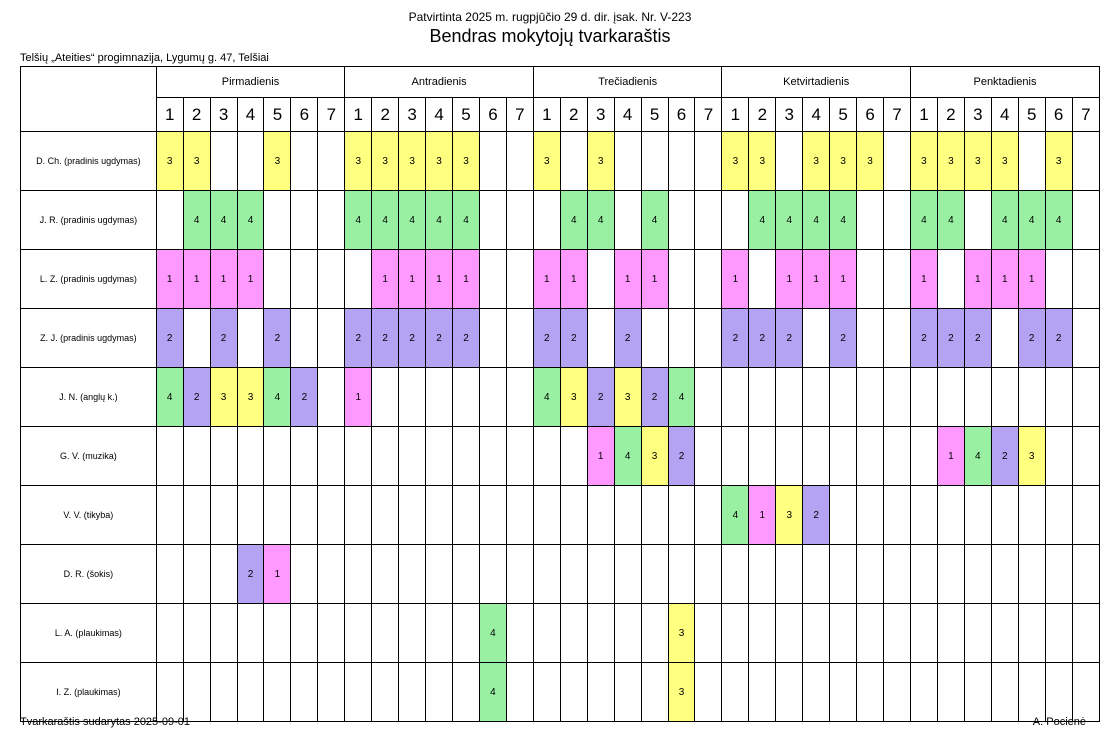 This screenshot has height=729, width=1100. I want to click on period-number: 4, so click(816, 114).